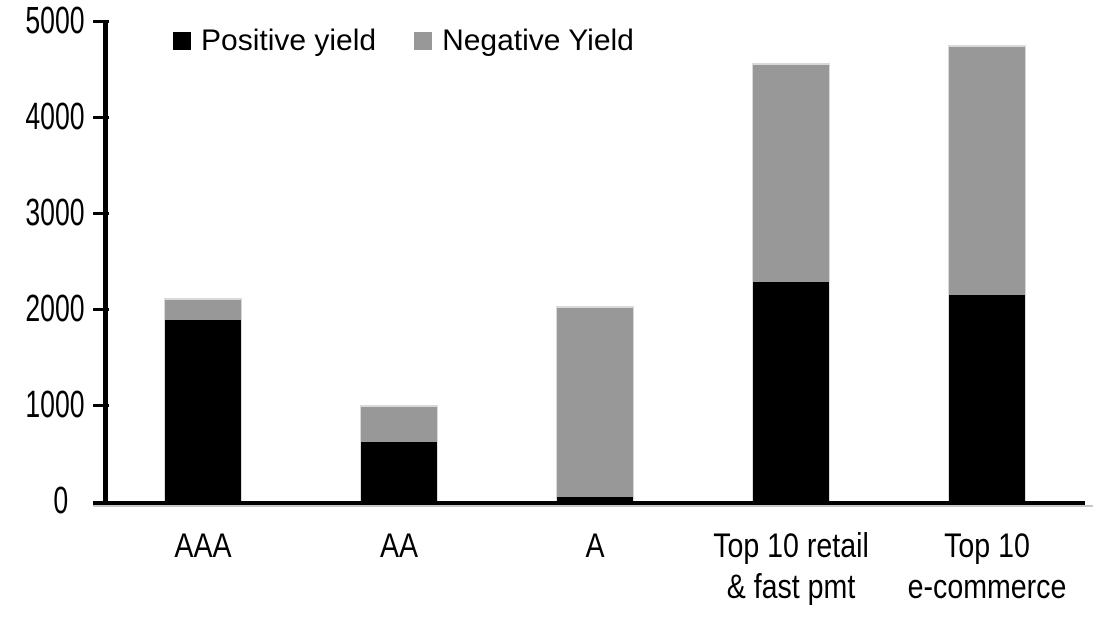 Image resolution: width=1102 pixels, height=618 pixels. I want to click on y-axis-line, so click(105, 264).